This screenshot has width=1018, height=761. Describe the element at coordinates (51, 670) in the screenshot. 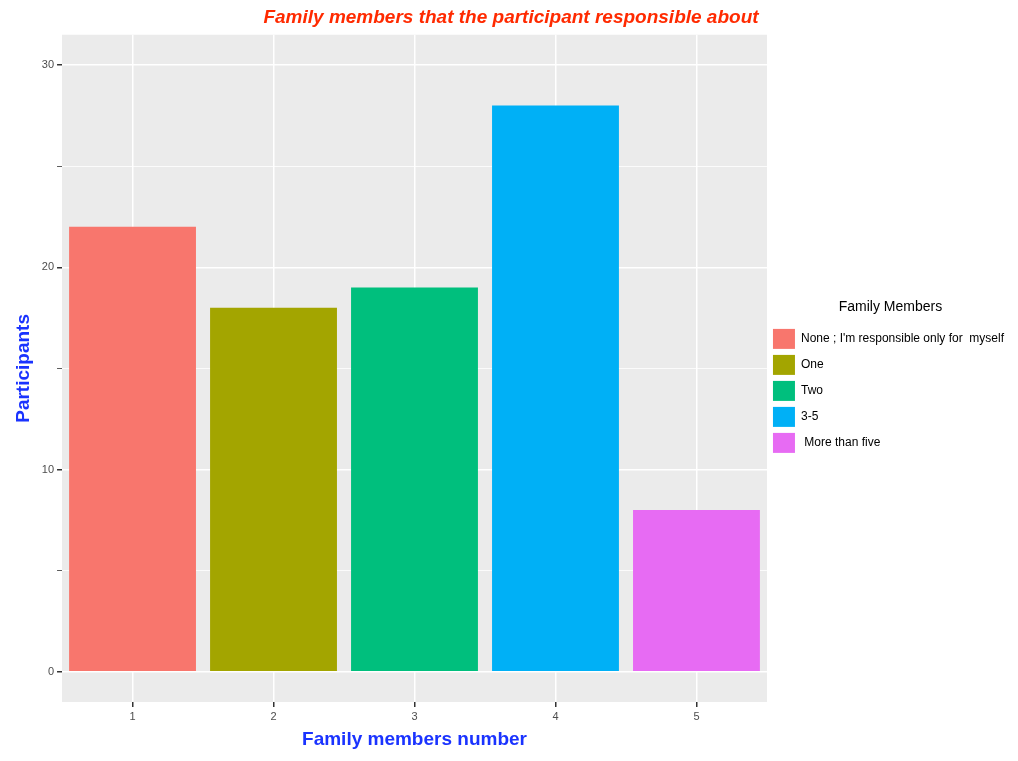

I see `y-tick-label: 0` at that location.